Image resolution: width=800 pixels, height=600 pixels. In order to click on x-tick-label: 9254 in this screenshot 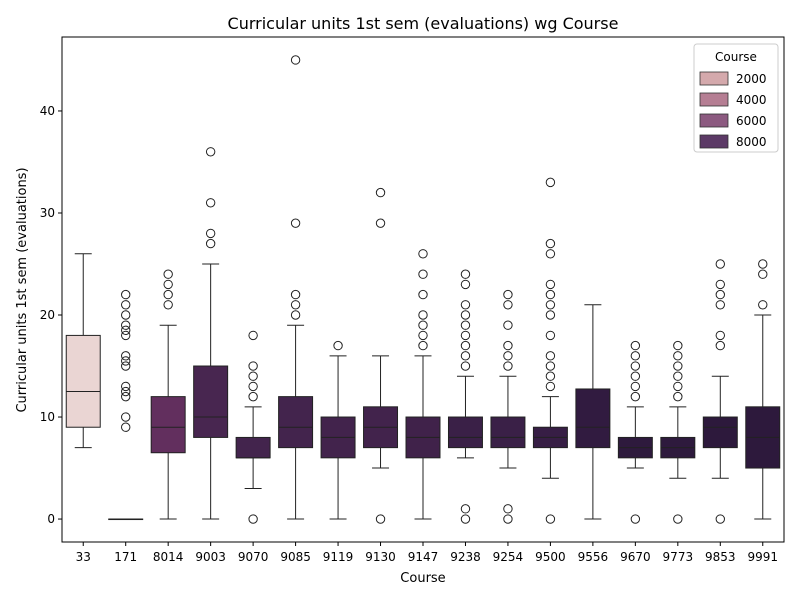, I will do `click(508, 557)`.